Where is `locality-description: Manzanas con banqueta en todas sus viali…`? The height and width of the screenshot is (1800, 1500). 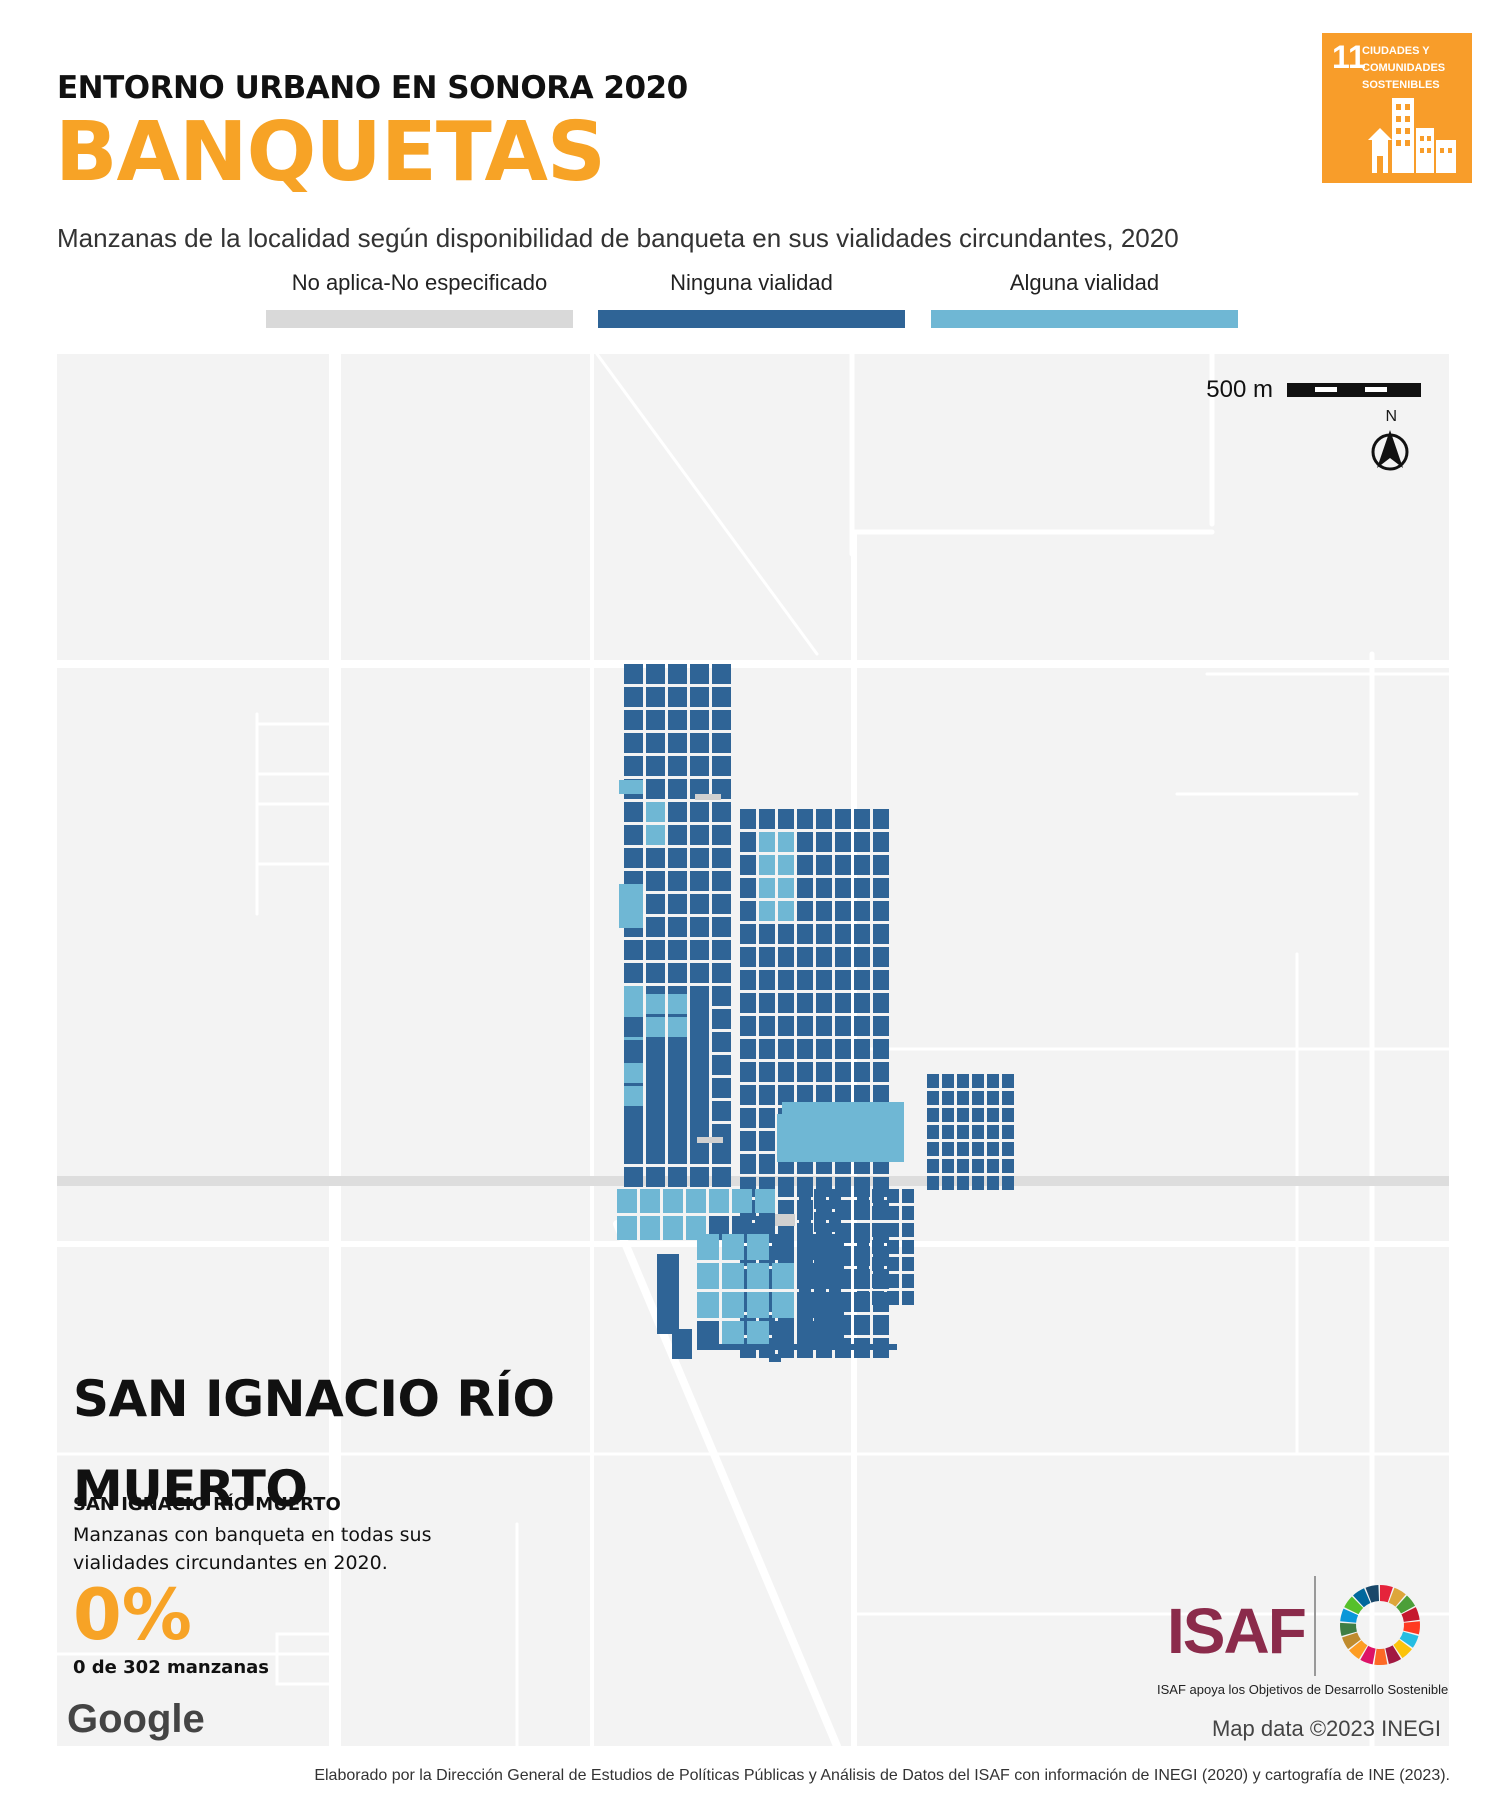 locality-description: Manzanas con banqueta en todas sus viali… is located at coordinates (252, 1549).